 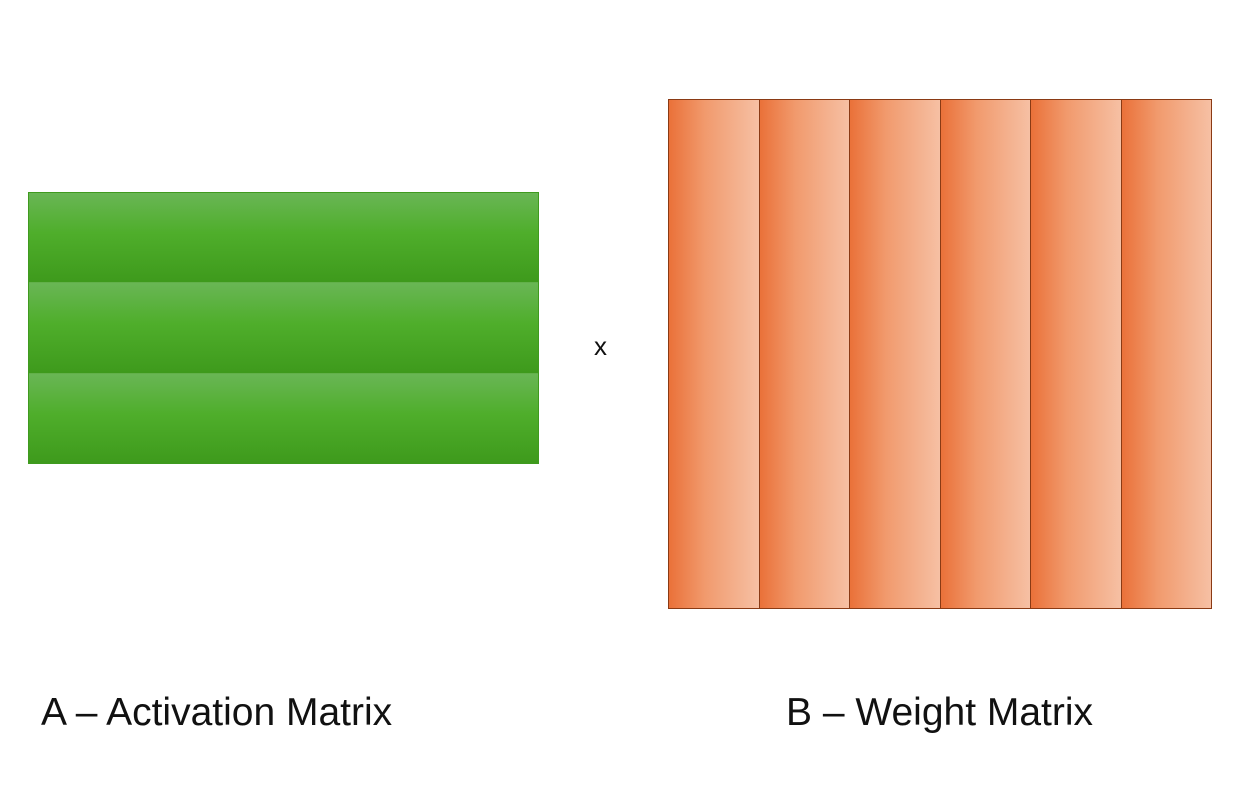 I want to click on activation-matrix, so click(x=283, y=328).